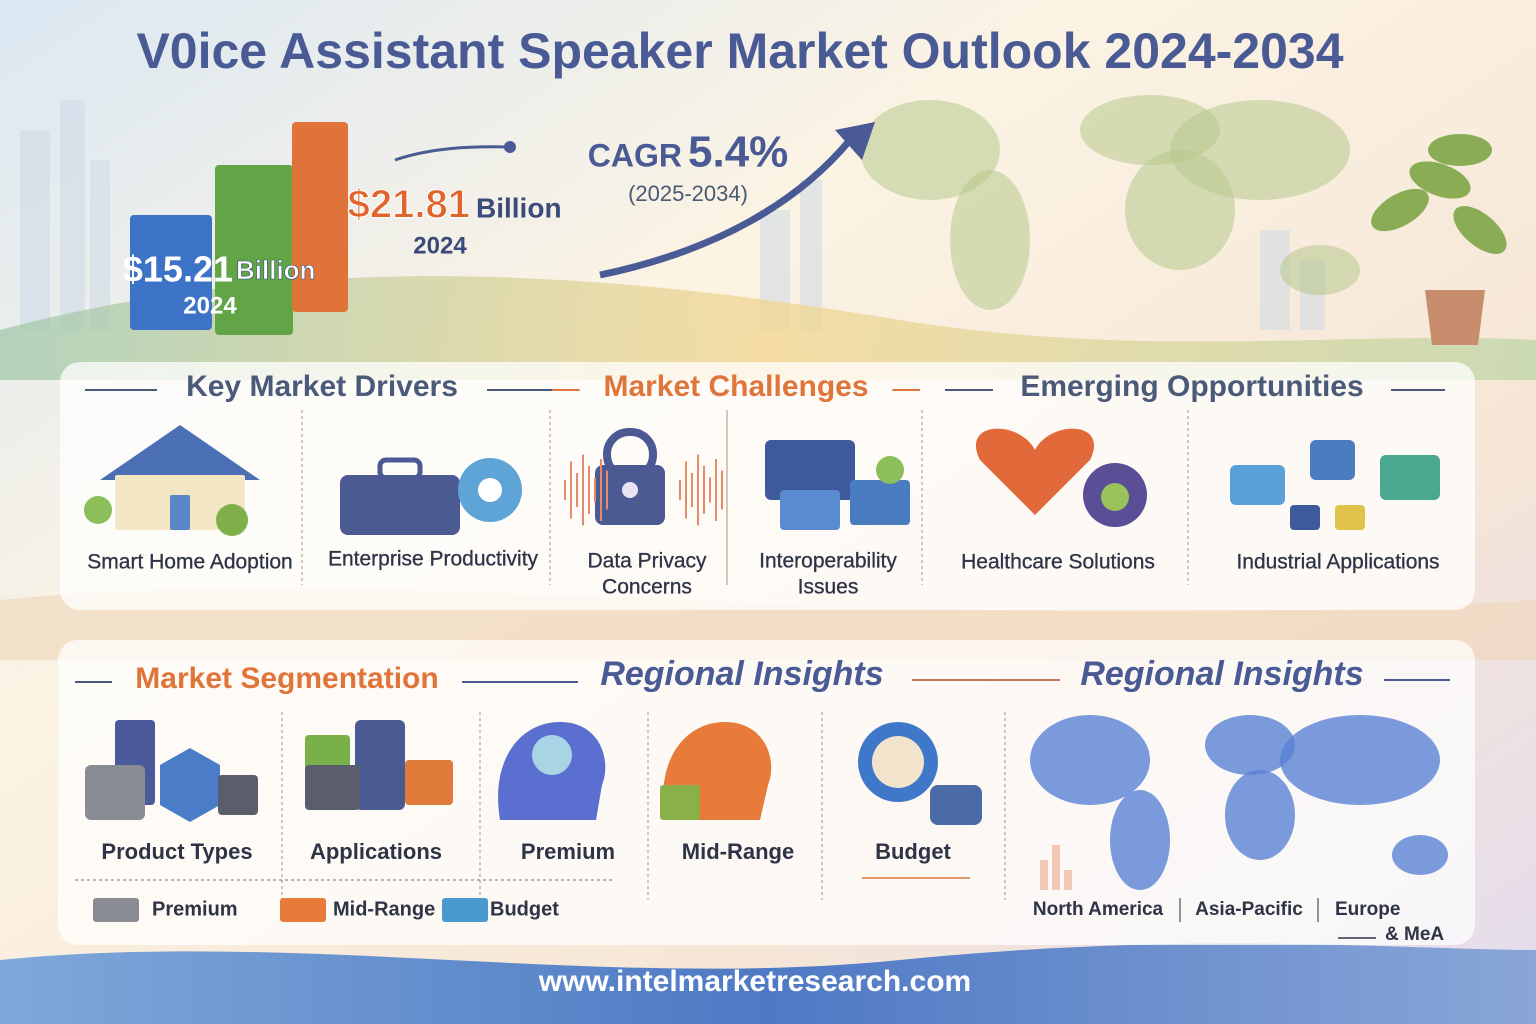  I want to click on forecast-value: $21.81, so click(409, 205).